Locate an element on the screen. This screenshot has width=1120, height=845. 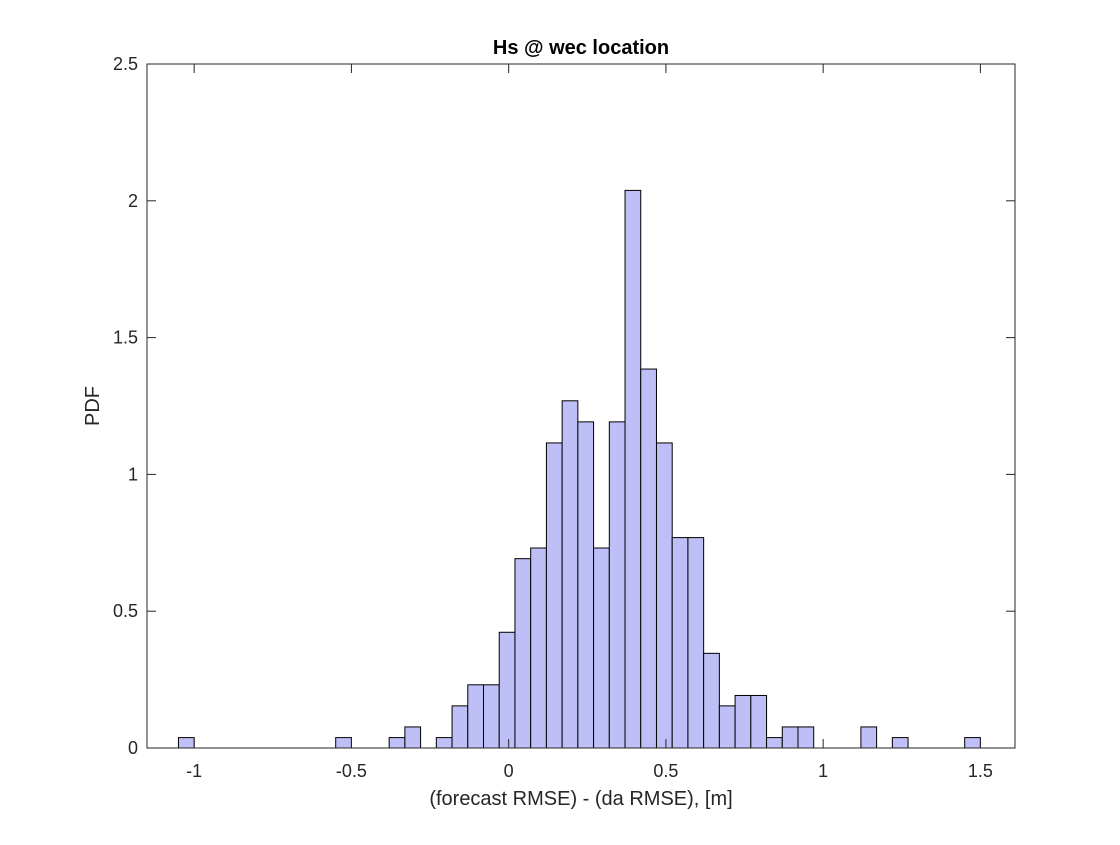
y-tick-label: 0.5 is located at coordinates (125, 611).